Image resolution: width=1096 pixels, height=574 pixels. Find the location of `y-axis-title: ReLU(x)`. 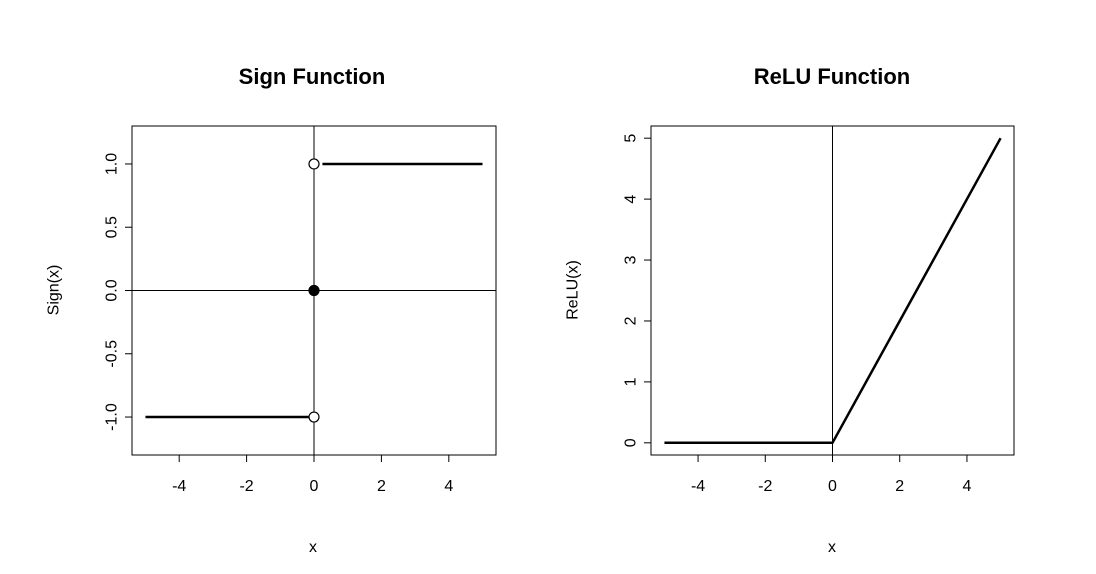

y-axis-title: ReLU(x) is located at coordinates (573, 290).